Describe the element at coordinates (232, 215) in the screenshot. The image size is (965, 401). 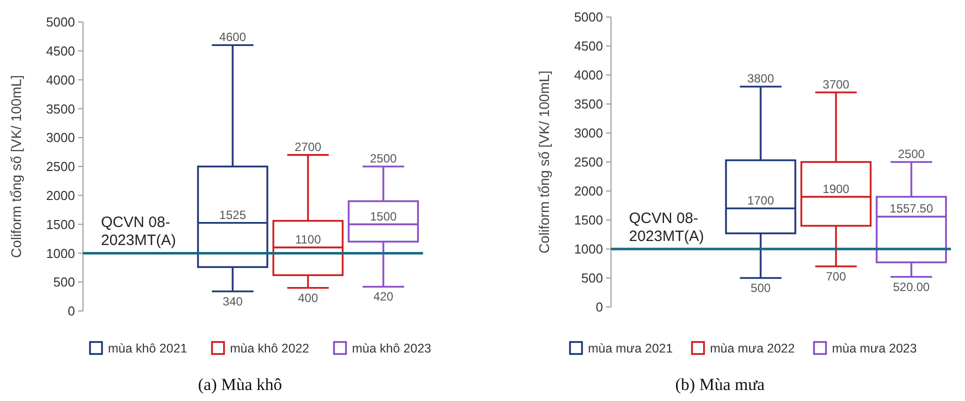
I see `annotation: 1525` at that location.